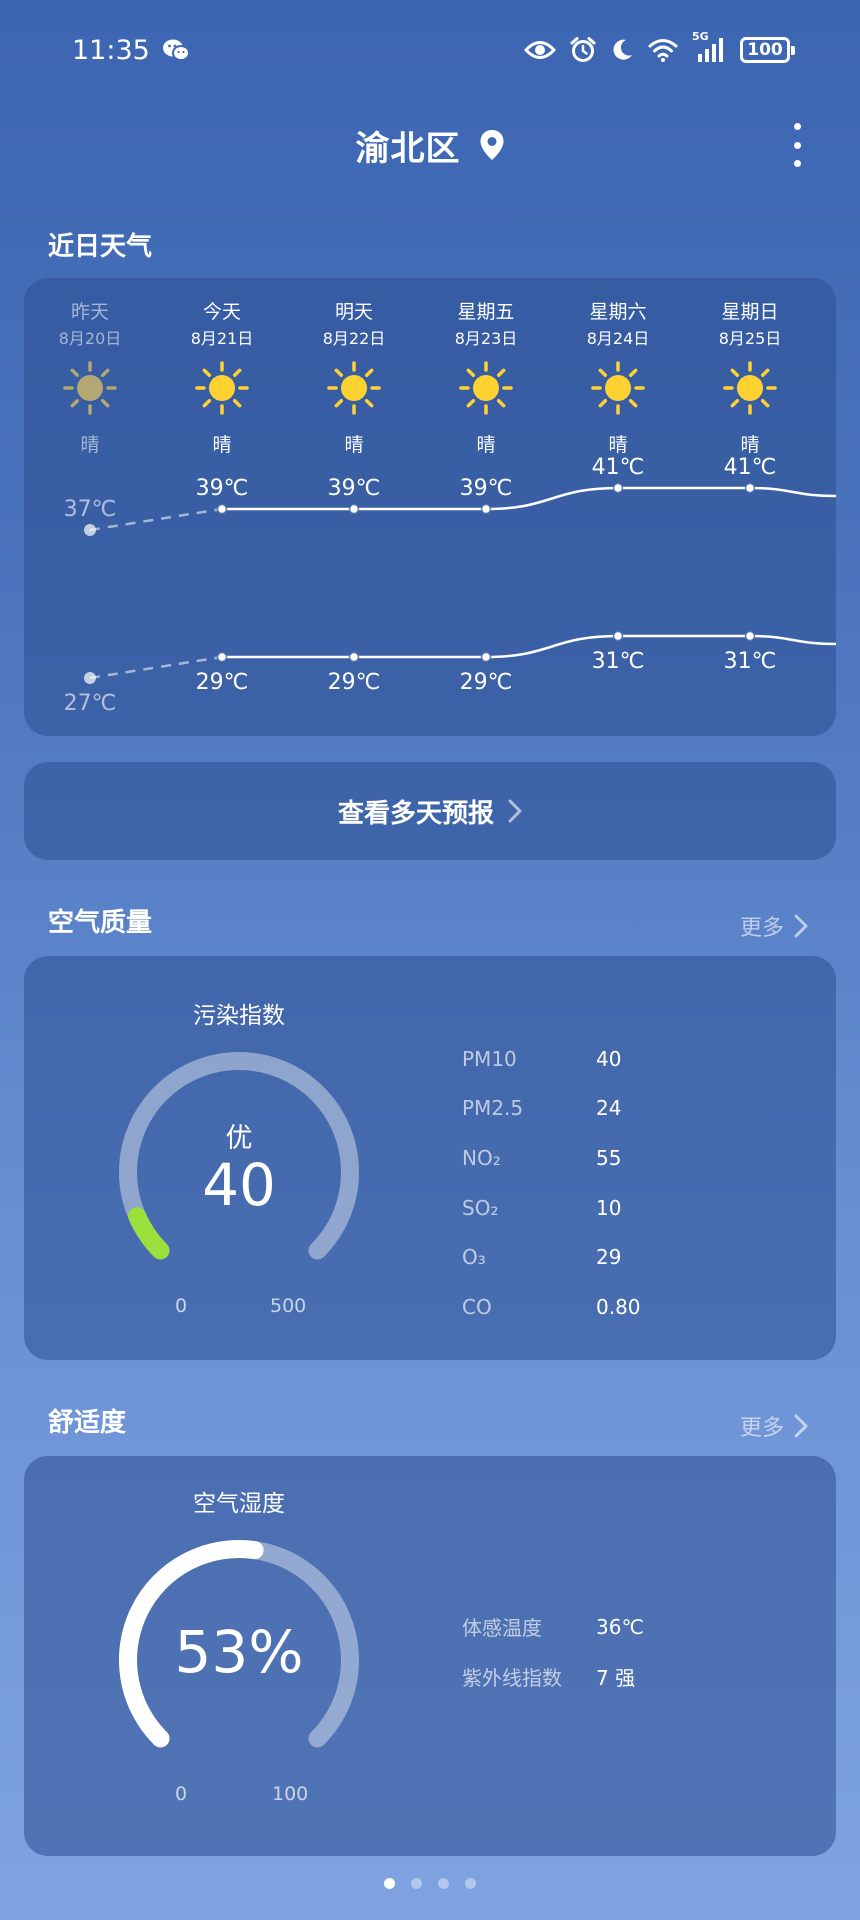  I want to click on location-title: 渝北区, so click(408, 148).